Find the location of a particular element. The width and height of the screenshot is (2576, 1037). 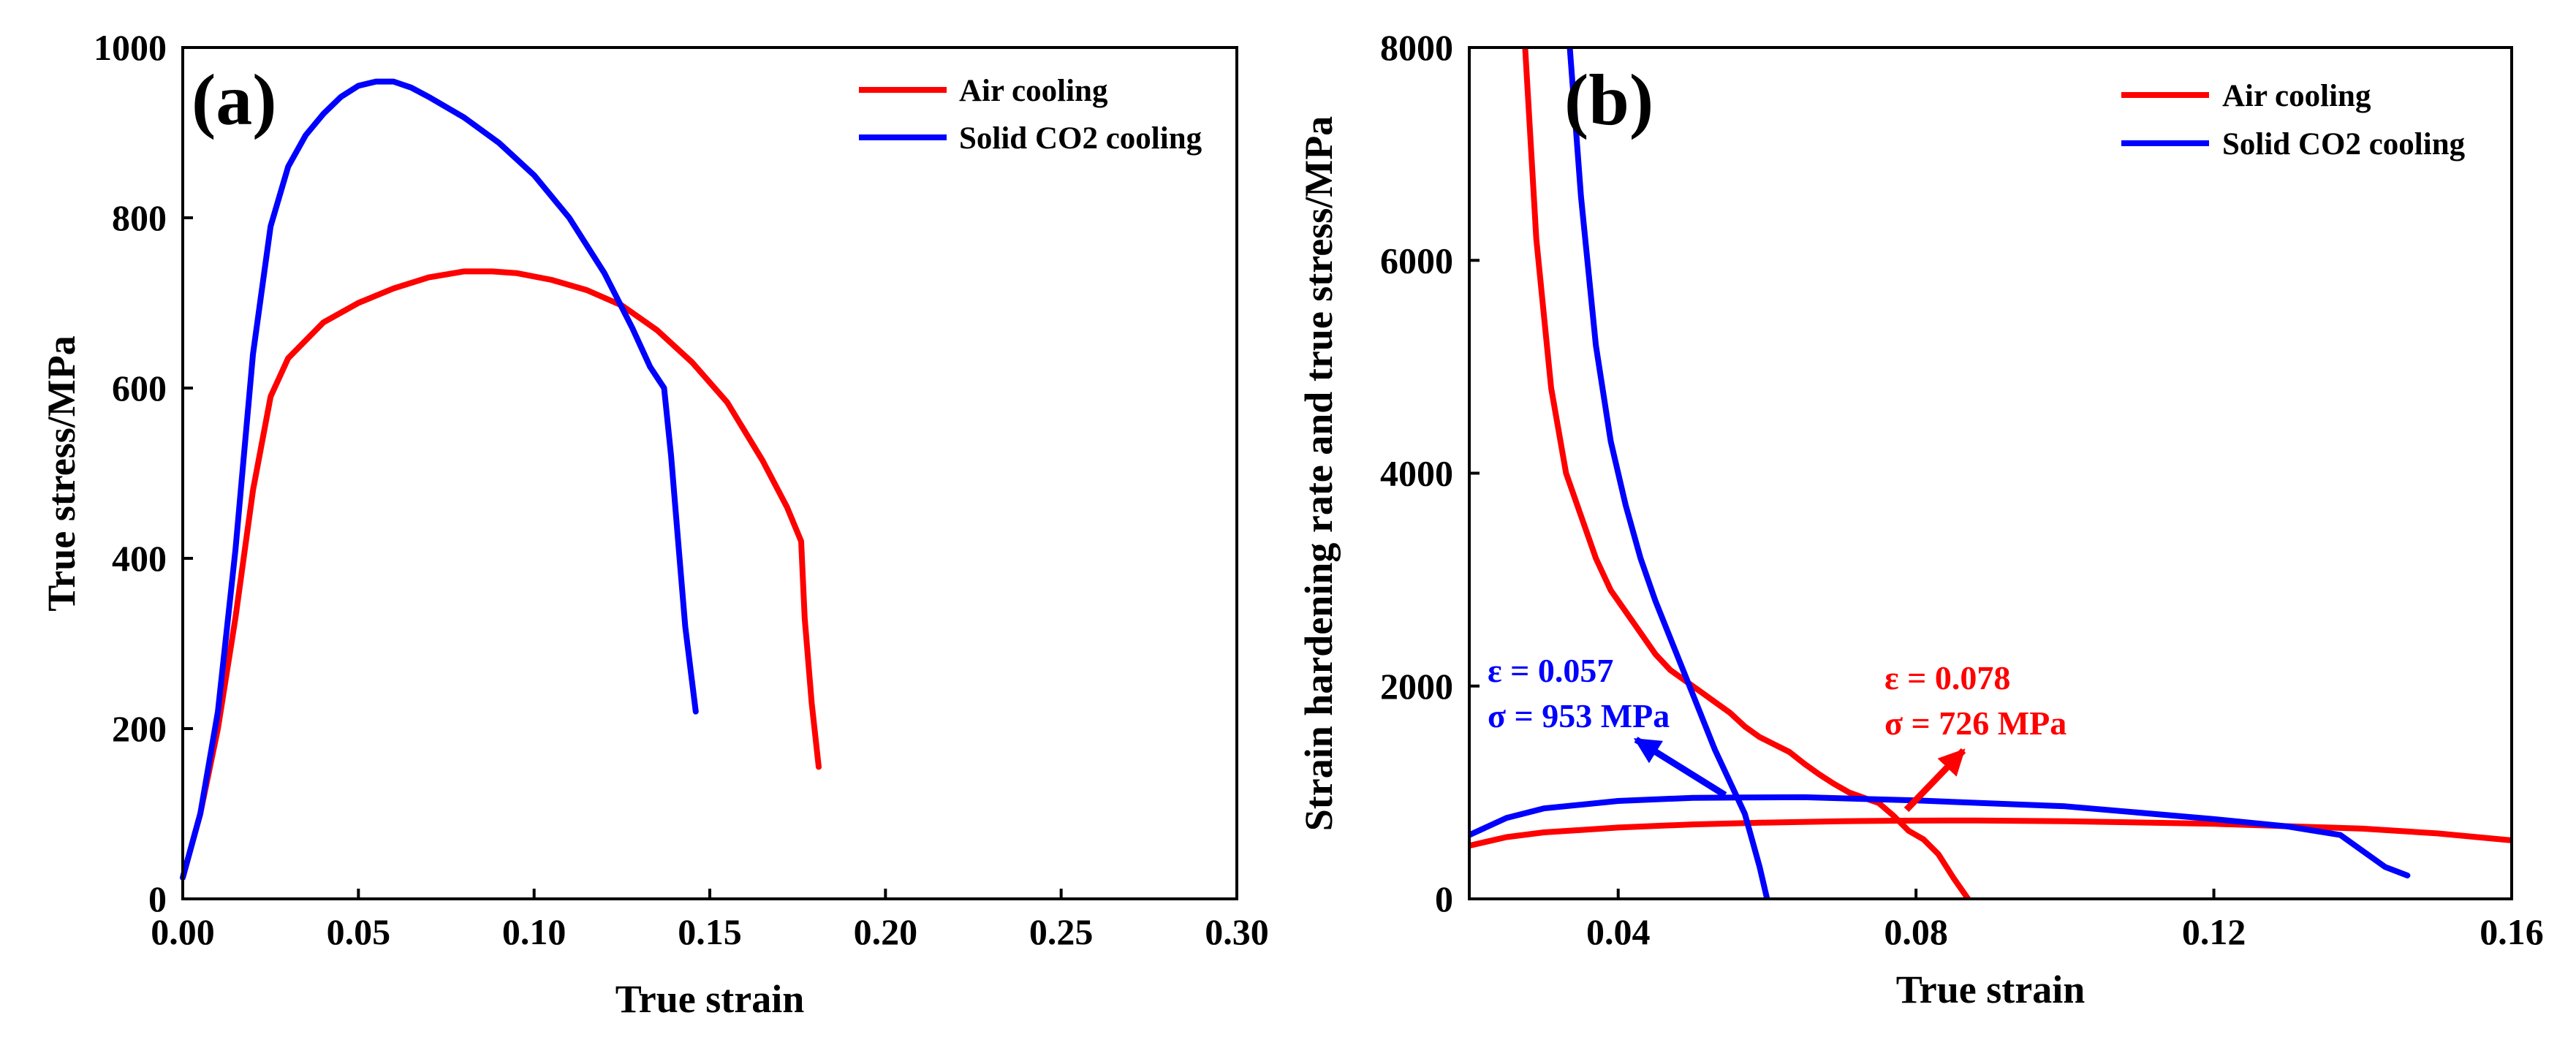

panel-a-x-tick-label: 0.30 is located at coordinates (1237, 931).